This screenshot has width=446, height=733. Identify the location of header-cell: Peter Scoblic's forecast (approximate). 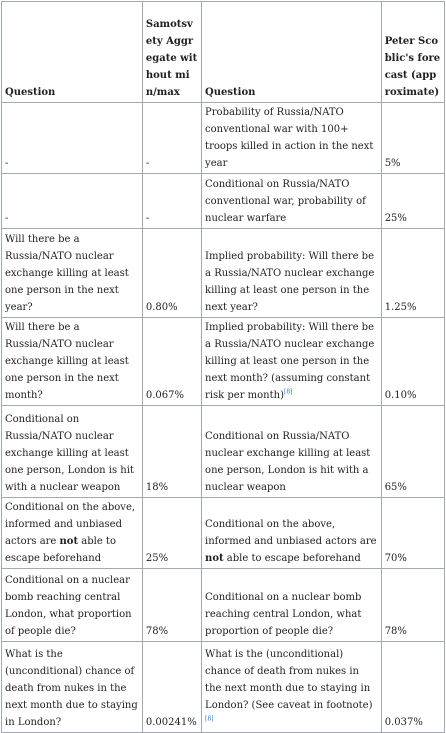
(413, 52).